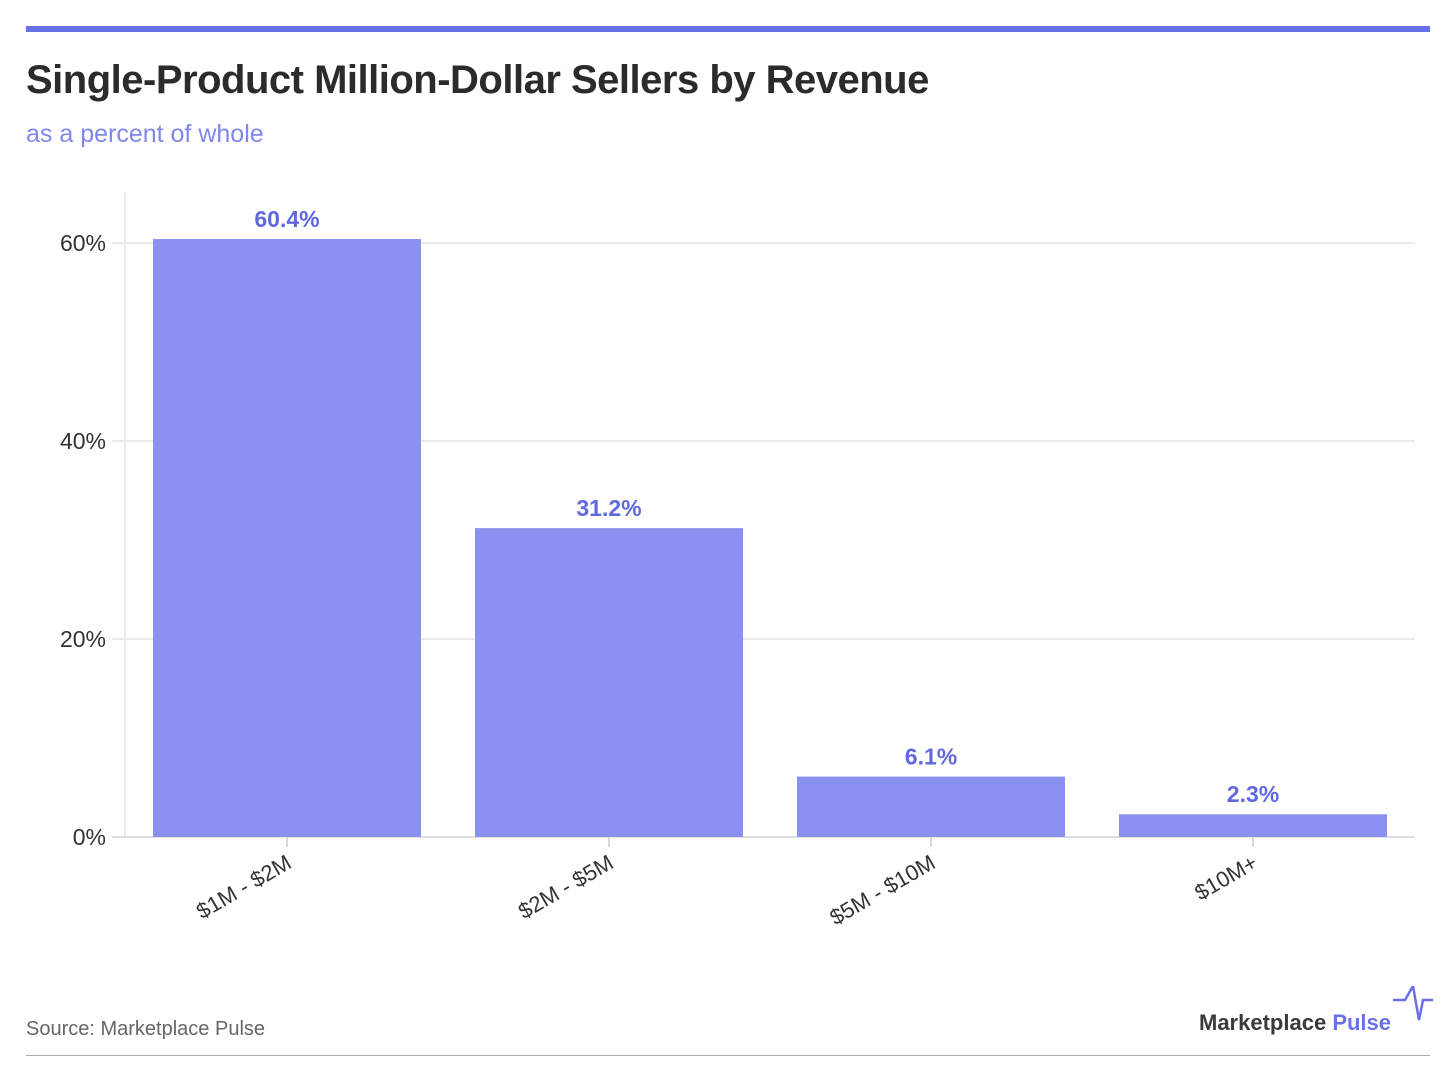  I want to click on chart-subtitle: as a percent of whole, so click(145, 134).